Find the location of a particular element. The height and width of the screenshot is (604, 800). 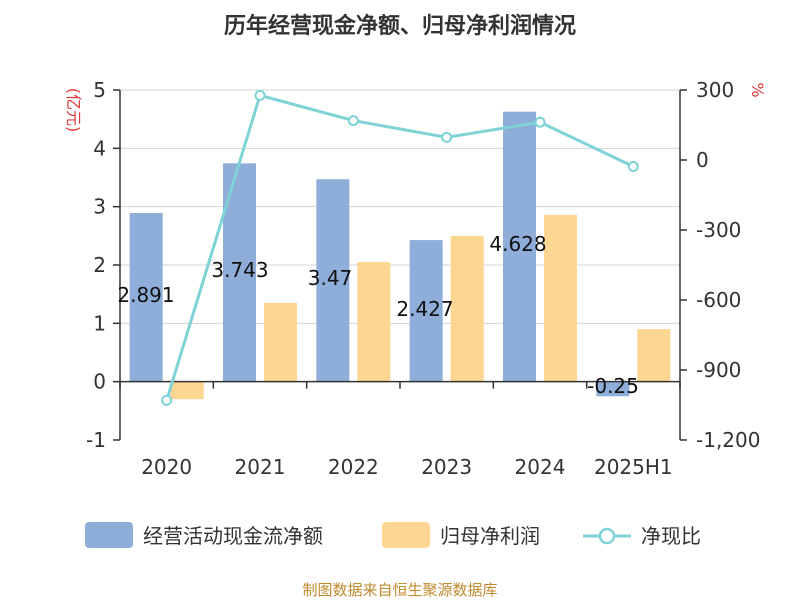

x-axis-label: 2020 is located at coordinates (166, 467).